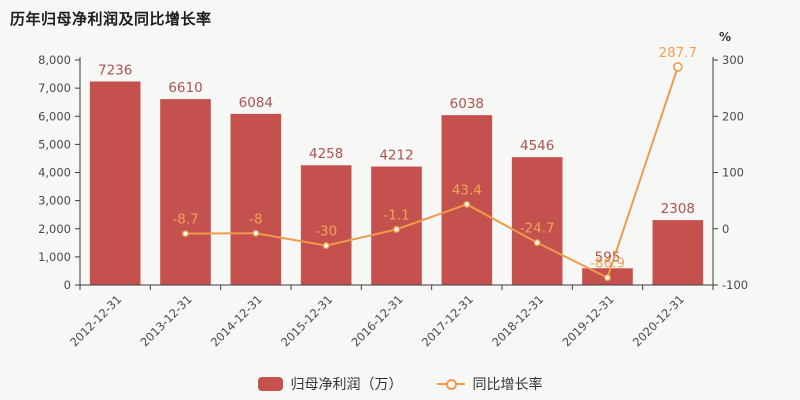  I want to click on bar-series-swatch-icon, so click(270, 384).